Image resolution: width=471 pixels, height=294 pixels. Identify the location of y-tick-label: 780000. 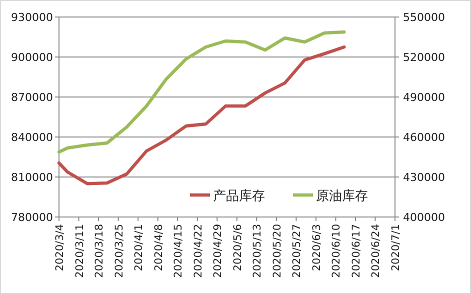
(32, 217).